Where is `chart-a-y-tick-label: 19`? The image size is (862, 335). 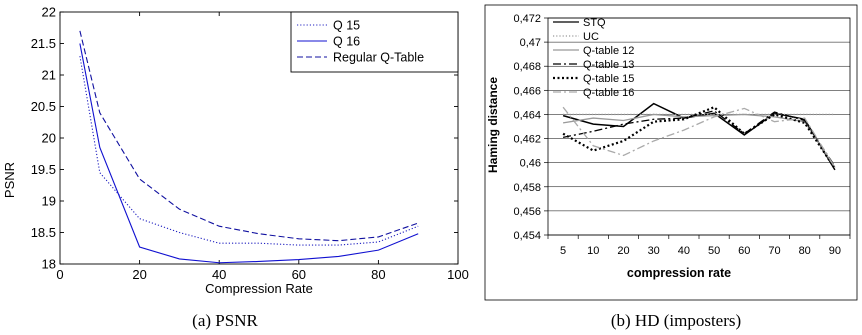 chart-a-y-tick-label: 19 is located at coordinates (49, 201).